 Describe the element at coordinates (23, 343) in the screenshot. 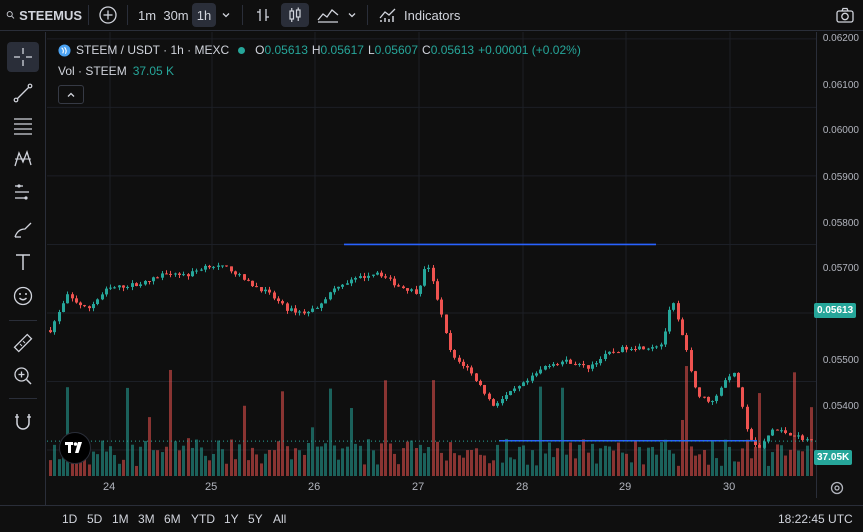

I see `measure-tool` at that location.